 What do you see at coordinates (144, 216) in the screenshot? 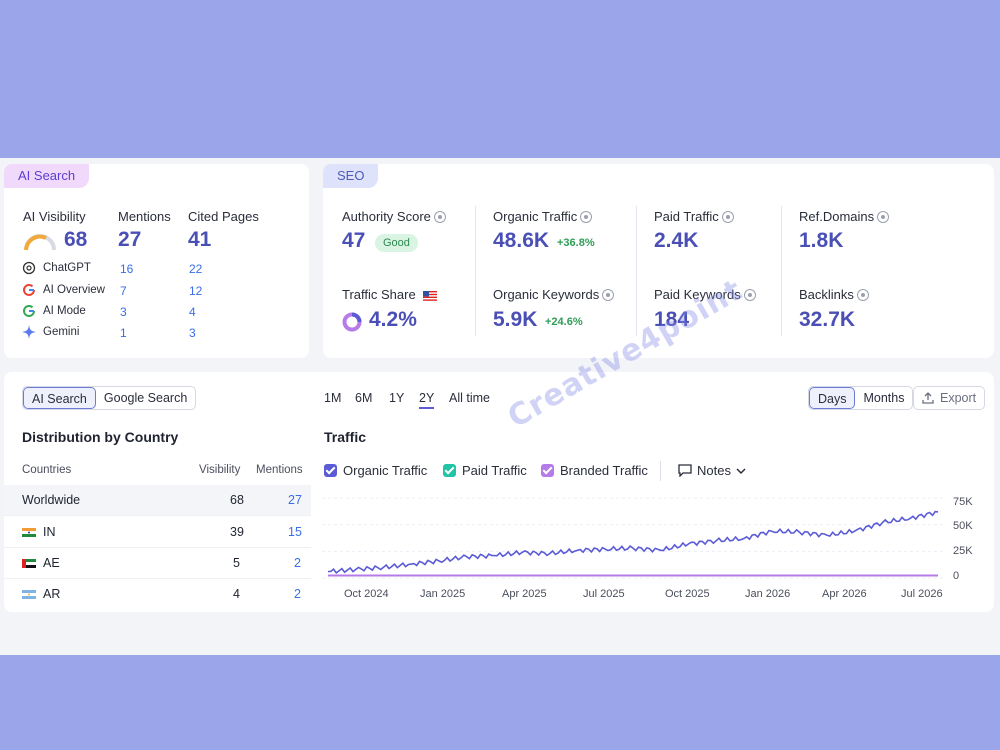
I see `mentions-label: Mentions` at bounding box center [144, 216].